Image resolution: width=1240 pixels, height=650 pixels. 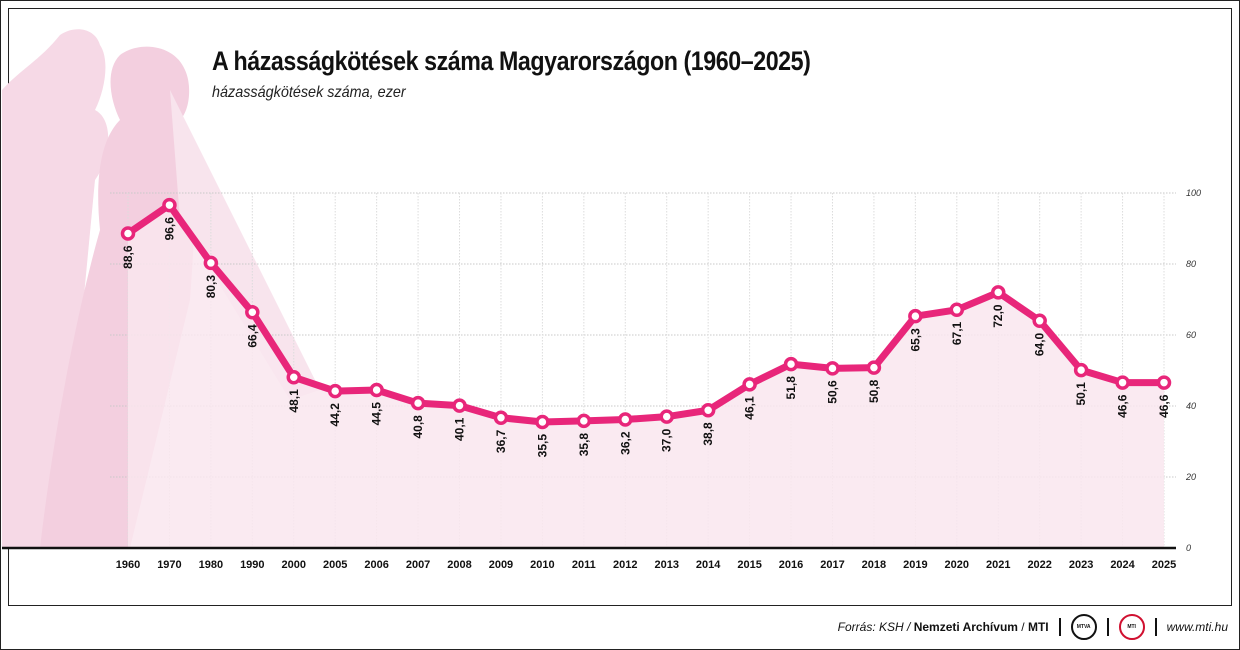 What do you see at coordinates (667, 440) in the screenshot?
I see `data-label: 37,0` at bounding box center [667, 440].